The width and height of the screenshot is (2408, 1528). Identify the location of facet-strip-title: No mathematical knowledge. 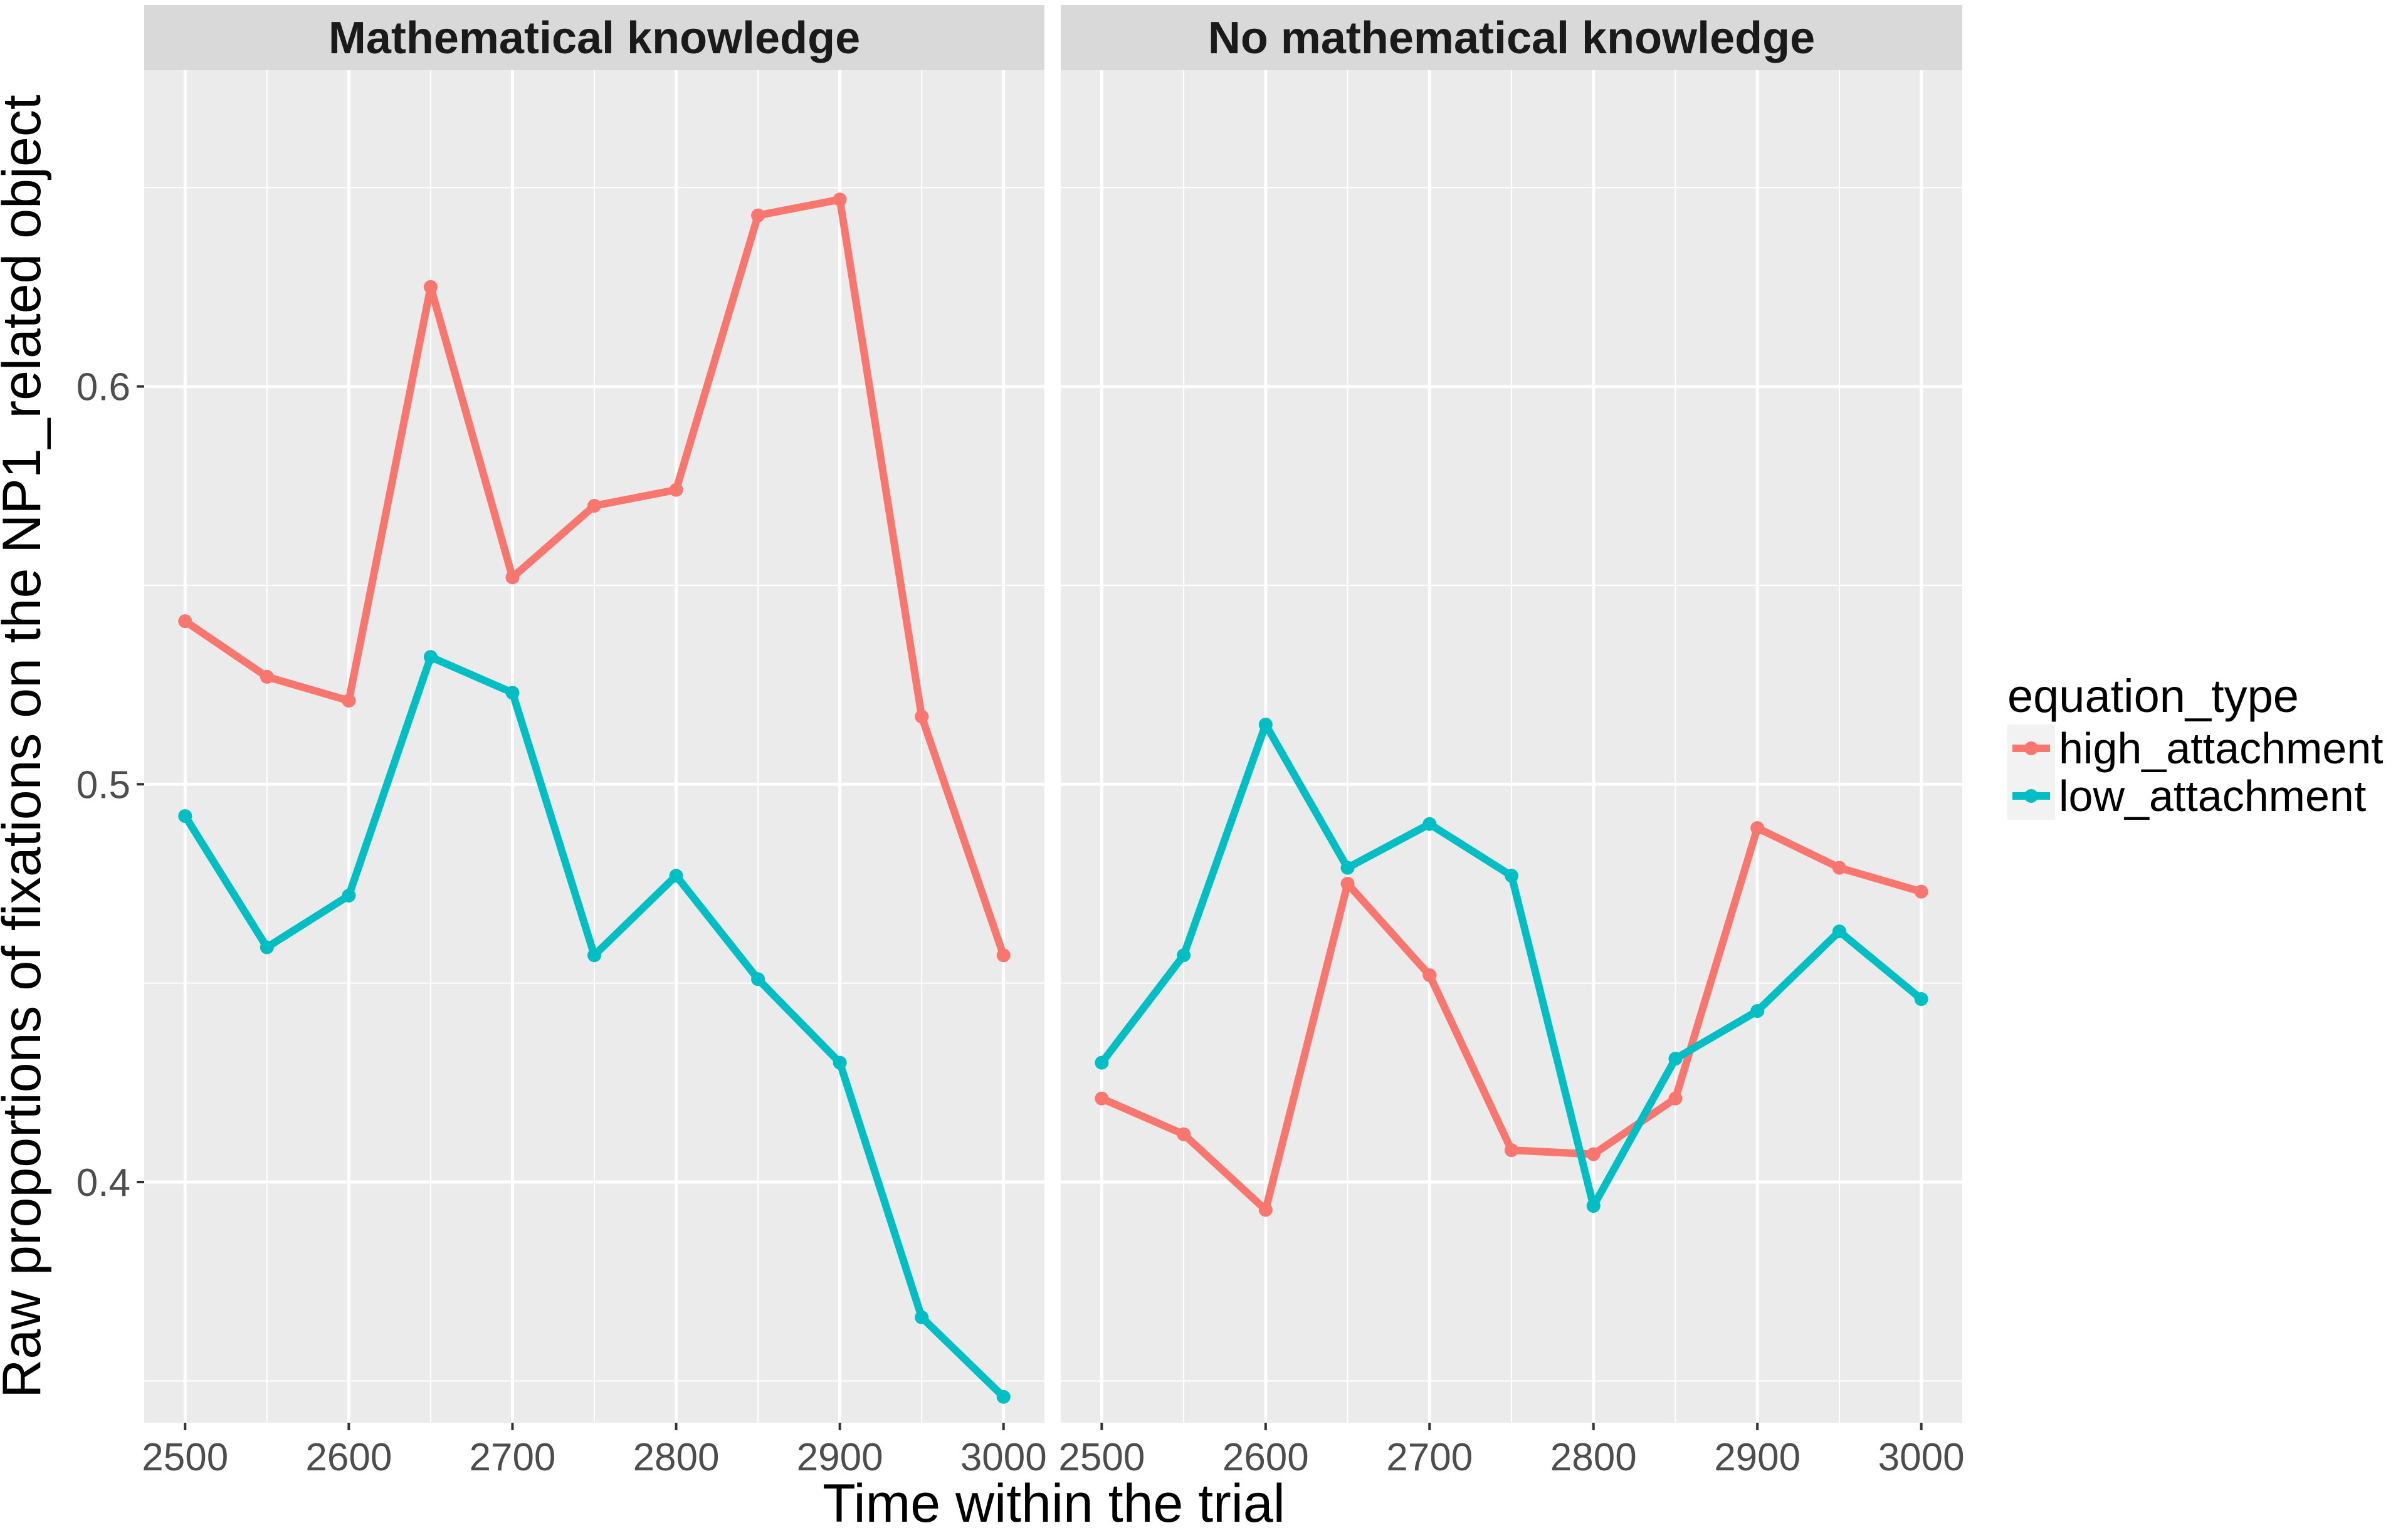
(1511, 38).